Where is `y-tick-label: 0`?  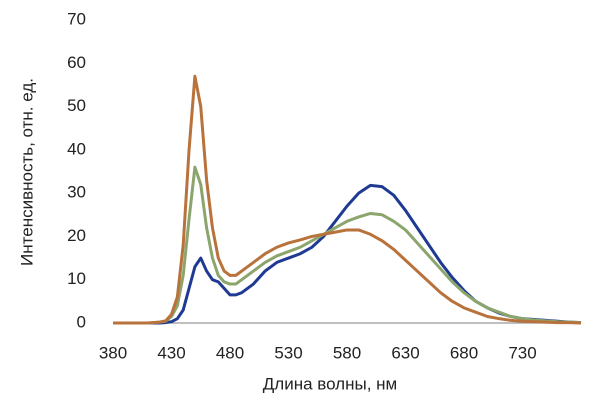 y-tick-label: 0 is located at coordinates (81, 321).